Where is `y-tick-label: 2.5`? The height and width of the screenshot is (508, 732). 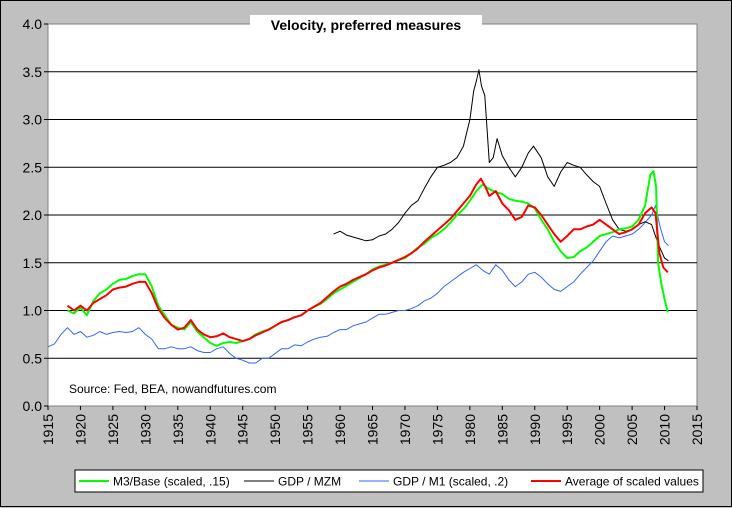
y-tick-label: 2.5 is located at coordinates (33, 167).